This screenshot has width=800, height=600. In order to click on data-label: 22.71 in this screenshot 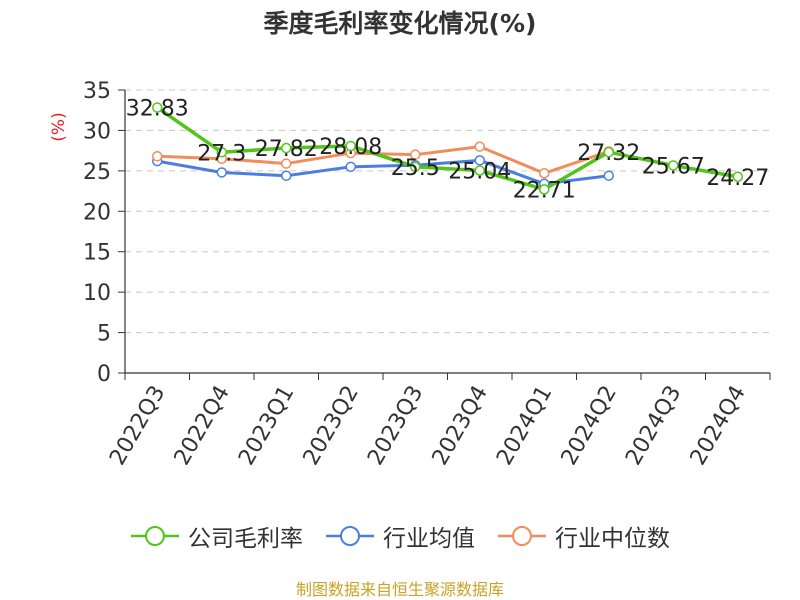, I will do `click(544, 190)`.